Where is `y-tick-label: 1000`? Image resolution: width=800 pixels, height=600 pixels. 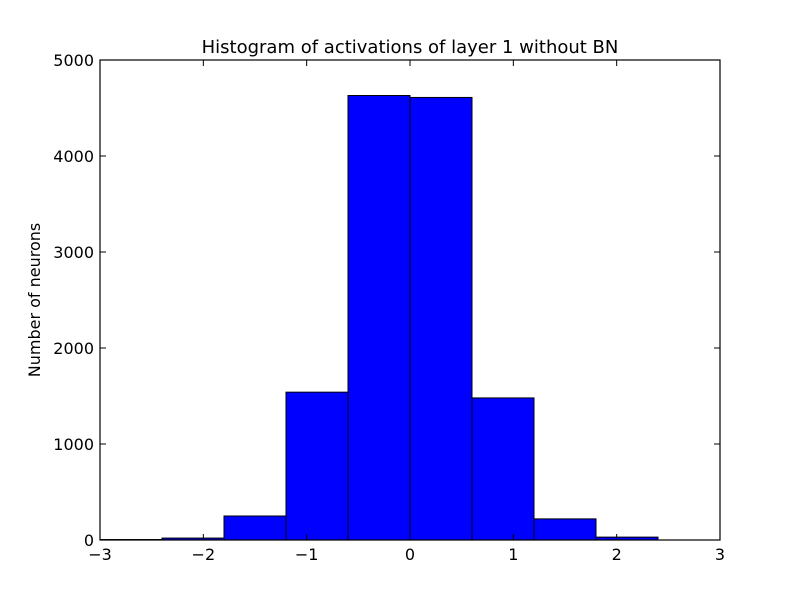 y-tick-label: 1000 is located at coordinates (73, 444).